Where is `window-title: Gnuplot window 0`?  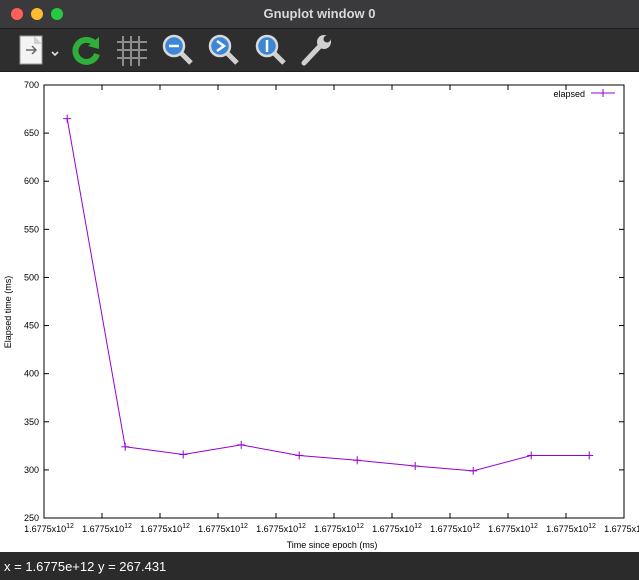
window-title: Gnuplot window 0 is located at coordinates (319, 13).